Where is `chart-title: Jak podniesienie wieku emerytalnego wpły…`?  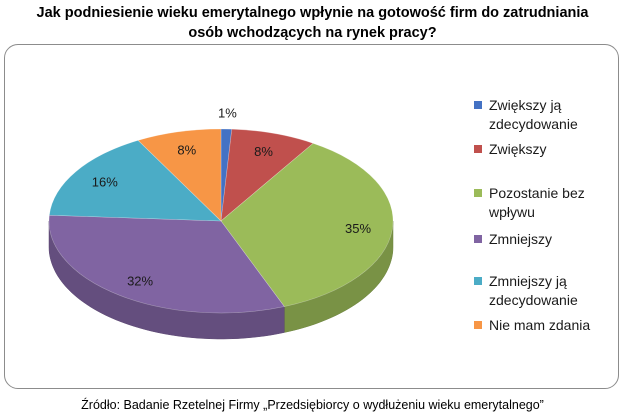 chart-title: Jak podniesienie wieku emerytalnego wpły… is located at coordinates (312, 23).